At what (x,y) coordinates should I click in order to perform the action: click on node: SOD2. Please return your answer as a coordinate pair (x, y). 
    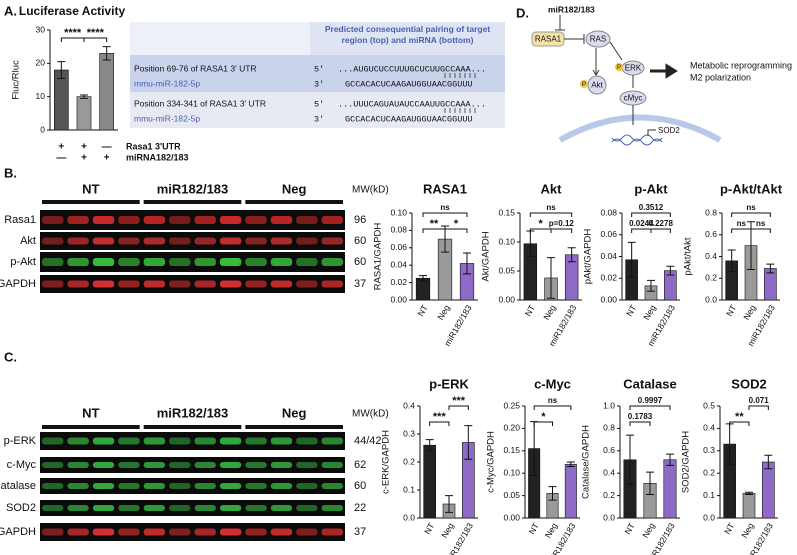
    Looking at the image, I should click on (669, 130).